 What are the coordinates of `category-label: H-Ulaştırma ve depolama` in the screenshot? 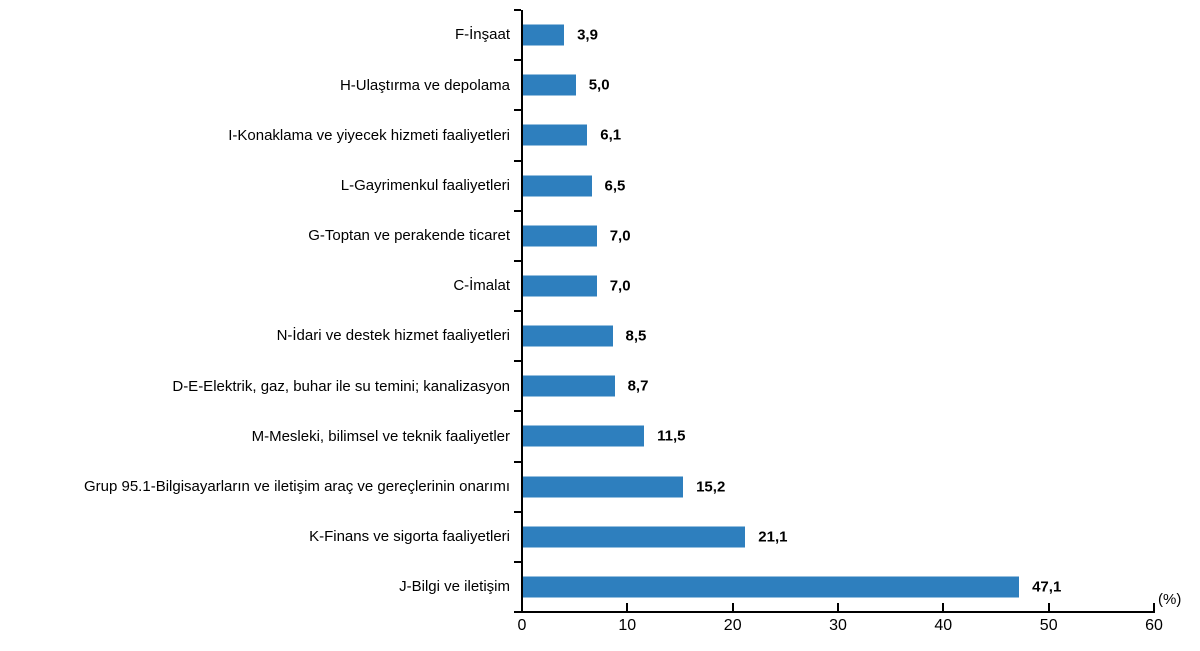 It's located at (424, 85).